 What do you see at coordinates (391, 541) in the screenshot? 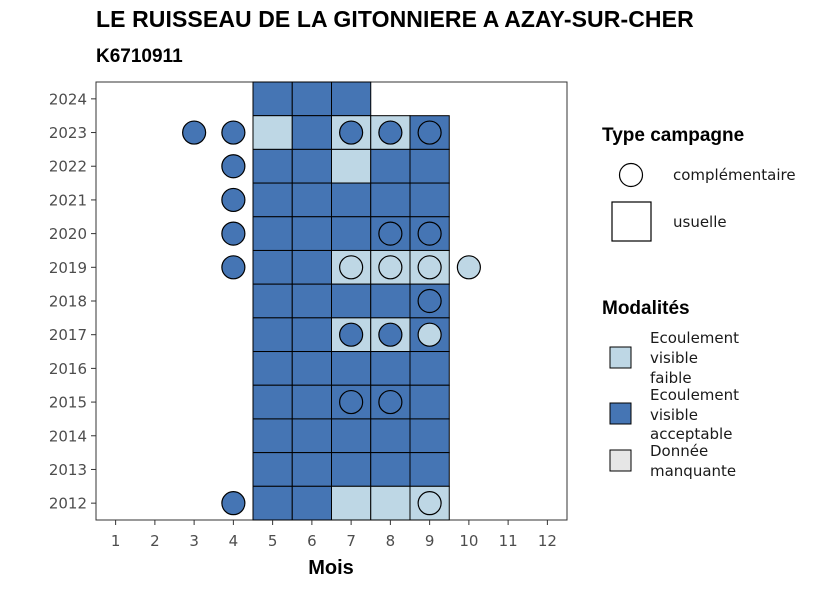
I see `x-tick-label: 8` at bounding box center [391, 541].